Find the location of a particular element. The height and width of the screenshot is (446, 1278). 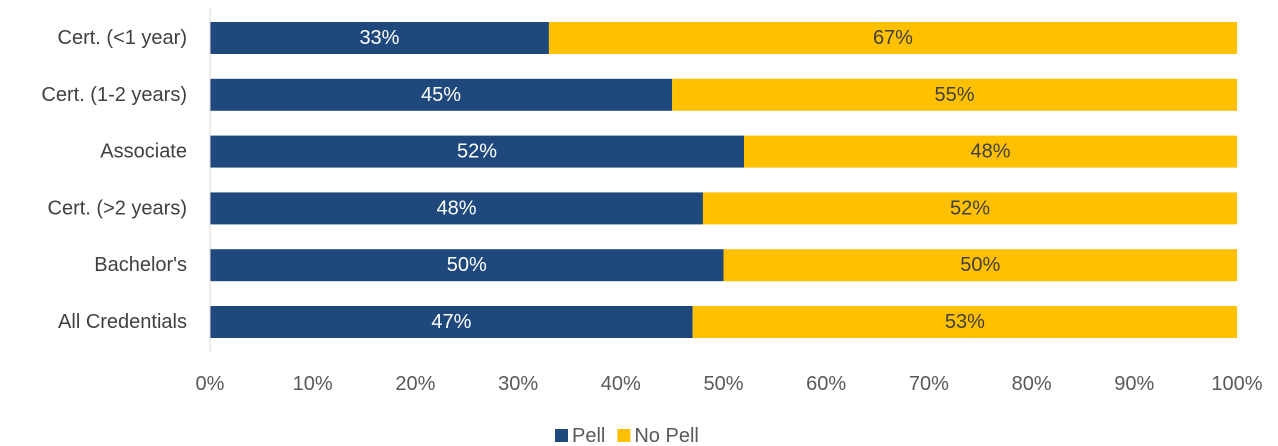

x-tick-label: 80% is located at coordinates (1032, 384).